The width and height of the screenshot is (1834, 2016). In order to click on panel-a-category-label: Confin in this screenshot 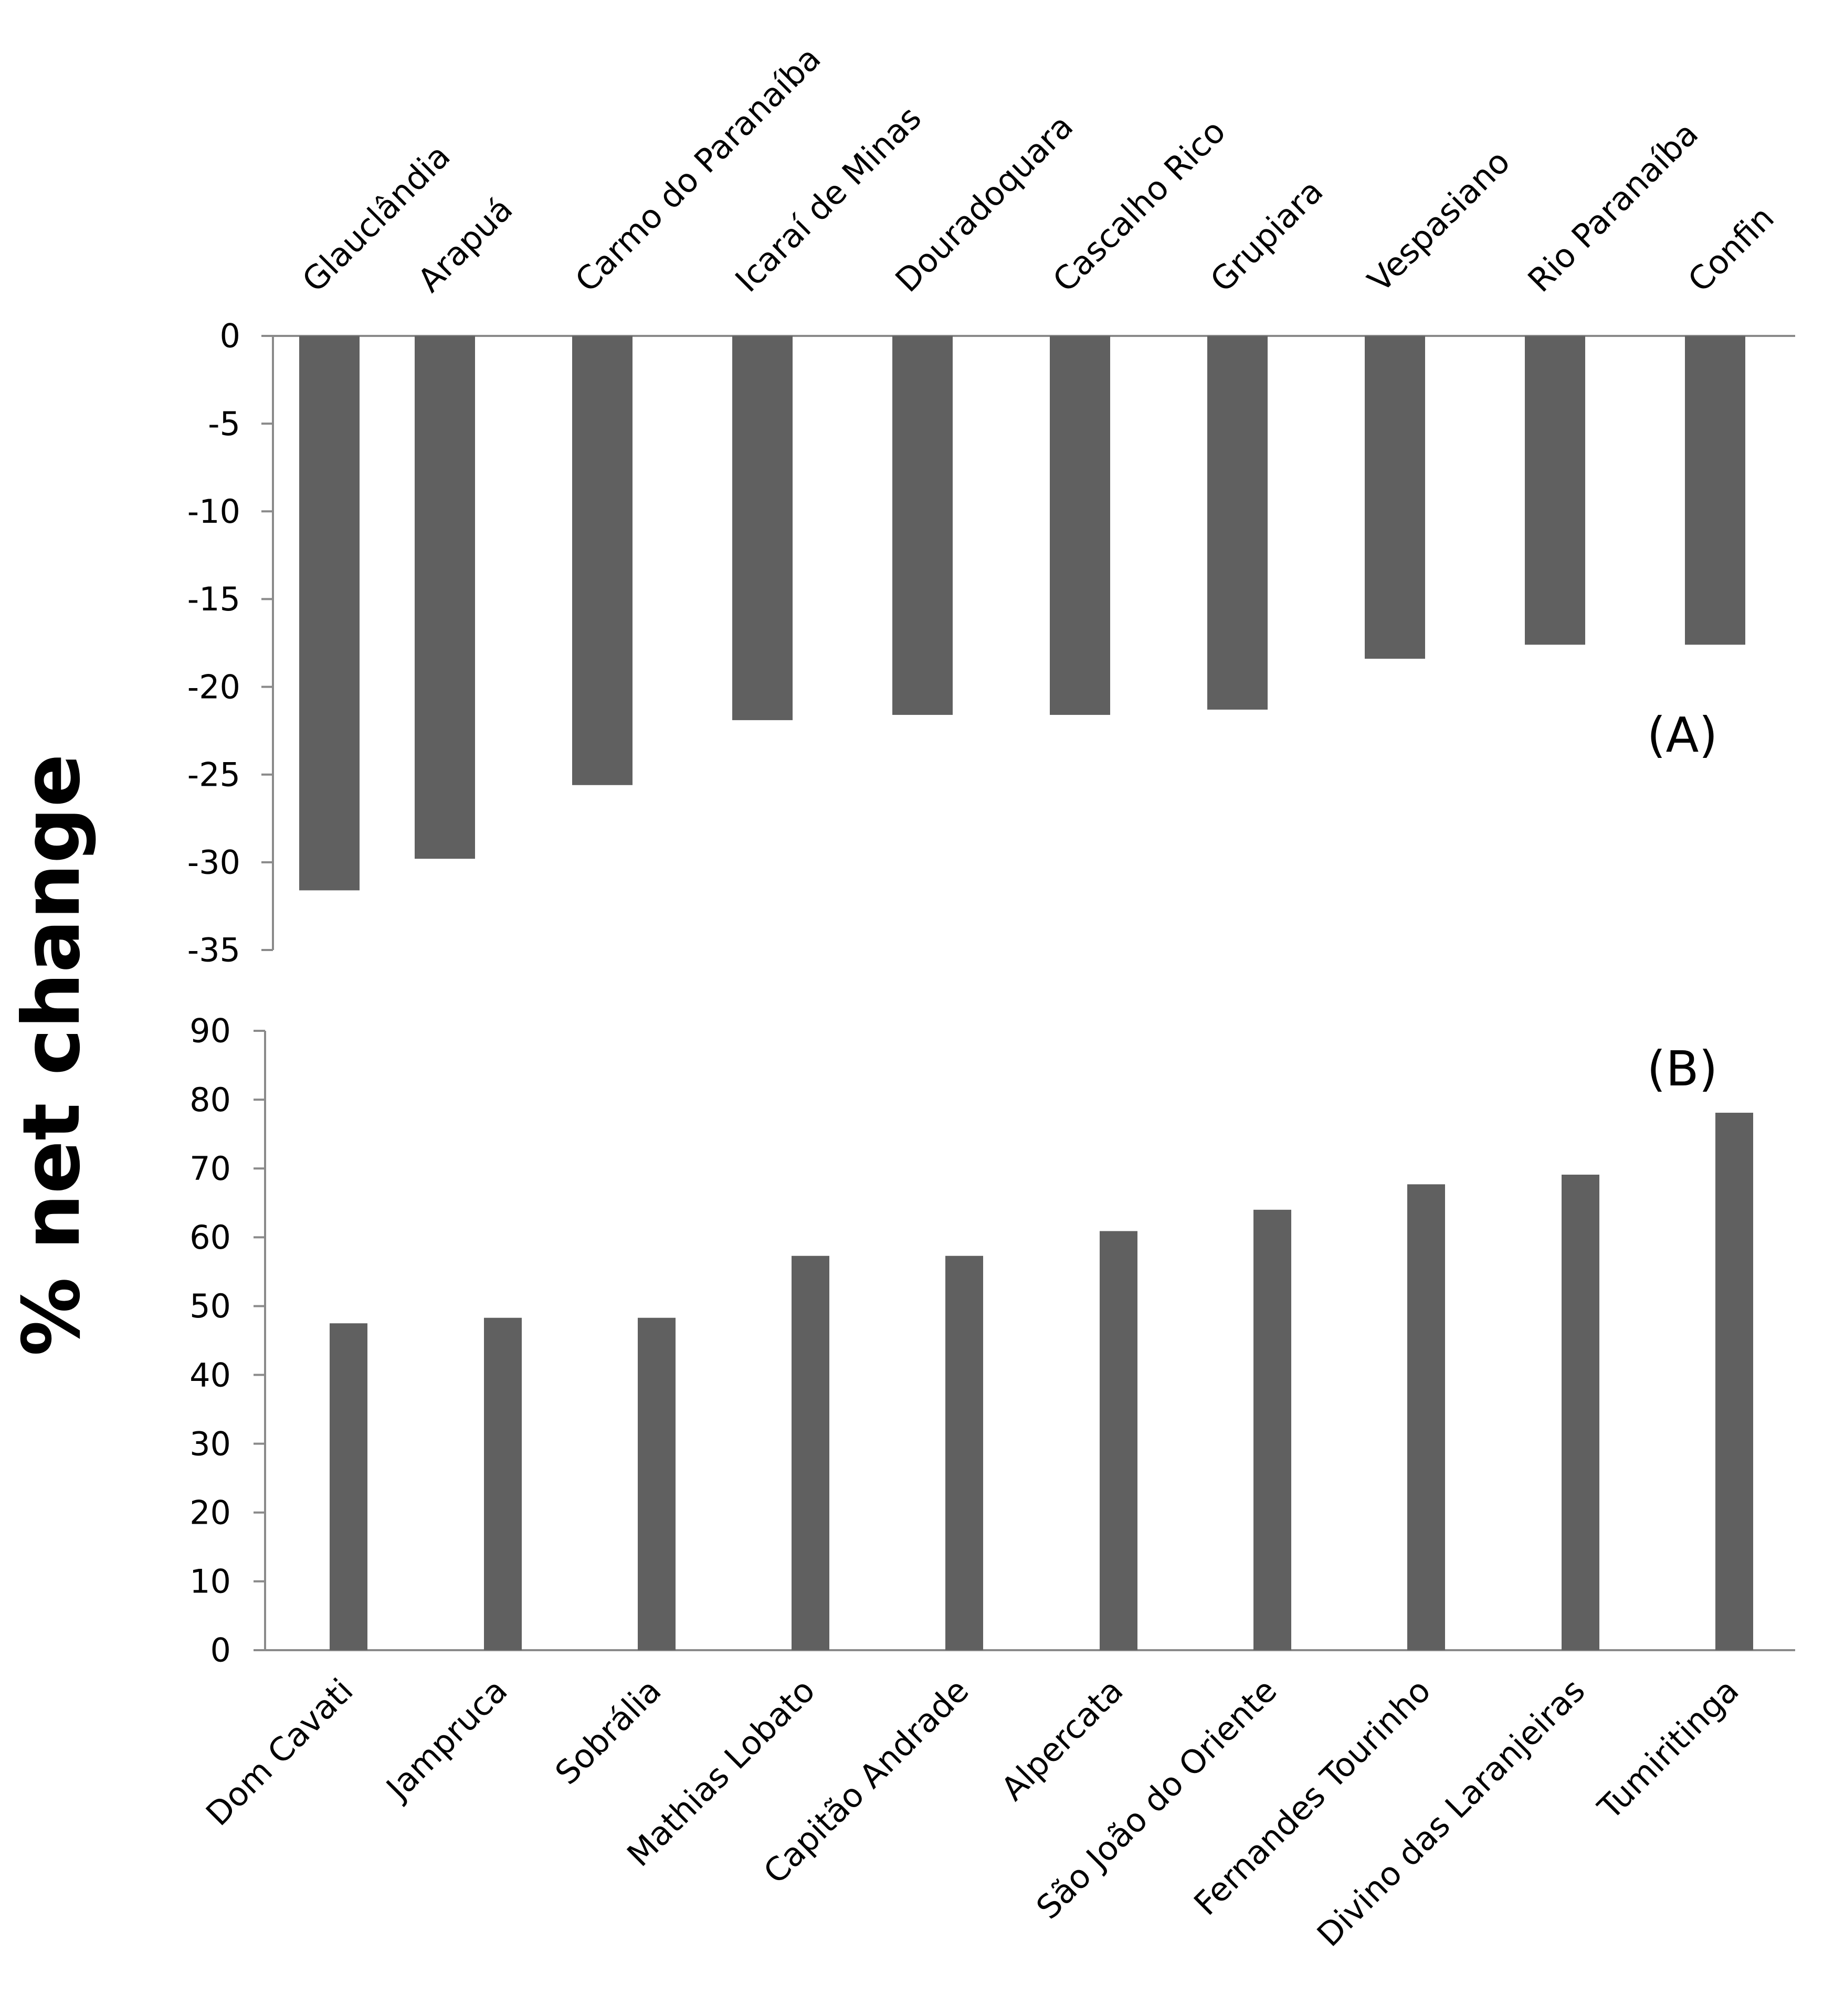, I will do `click(1731, 249)`.